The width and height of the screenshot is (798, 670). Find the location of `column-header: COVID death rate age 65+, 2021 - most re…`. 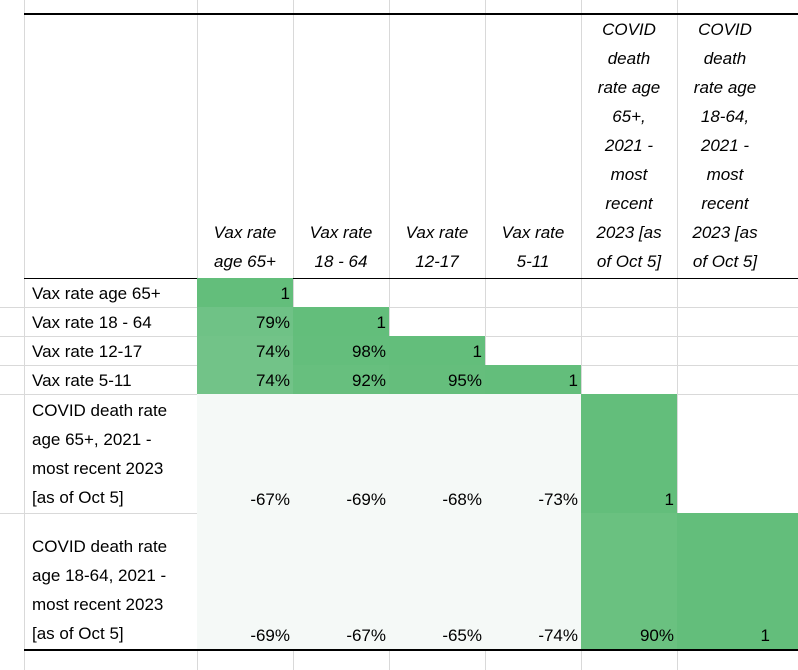

column-header: COVID death rate age 65+, 2021 - most re… is located at coordinates (629, 146).